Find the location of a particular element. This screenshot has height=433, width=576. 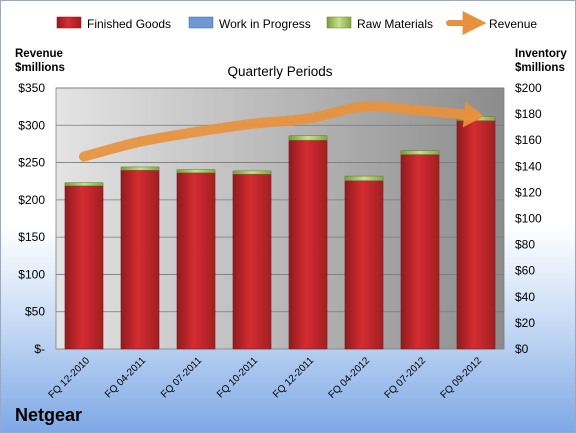

right-tick-label: $0 is located at coordinates (522, 349).